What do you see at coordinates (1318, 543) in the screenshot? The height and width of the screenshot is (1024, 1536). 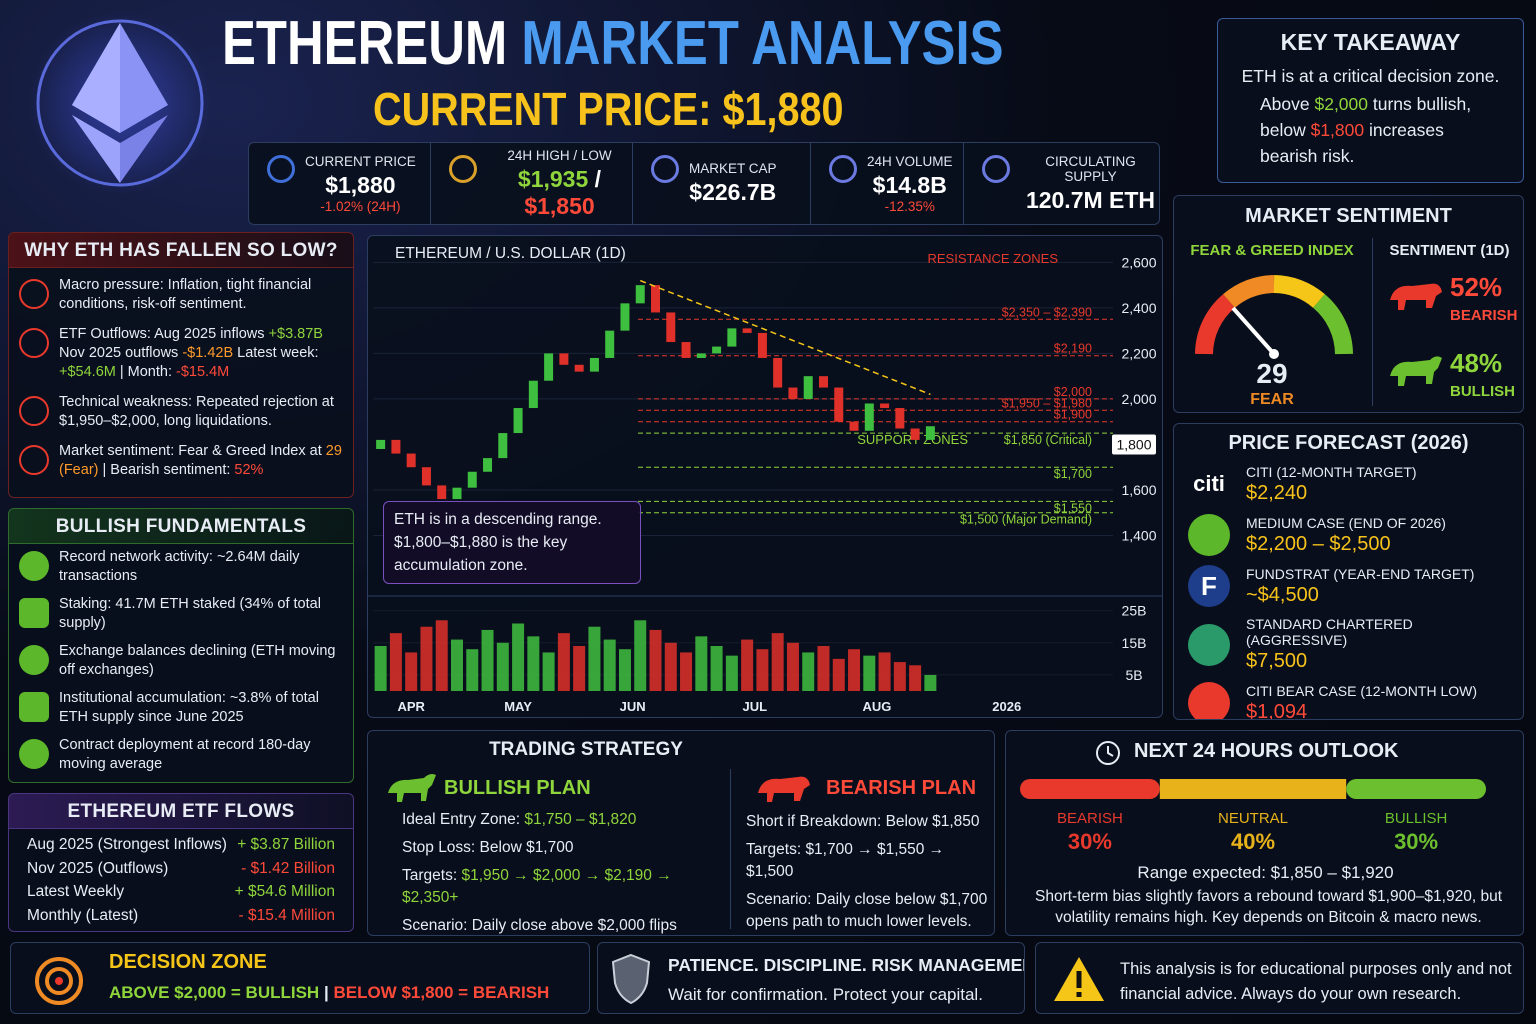 I see `forecast-value: $2,200 – $2,500` at bounding box center [1318, 543].